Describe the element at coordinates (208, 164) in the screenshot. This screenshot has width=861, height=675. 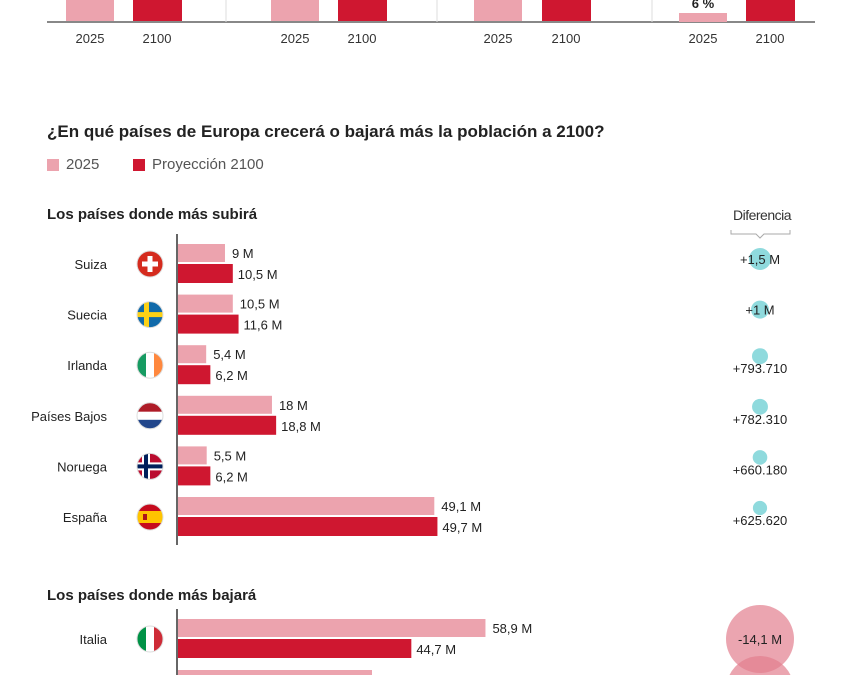
I see `legend-label: Proyección 2100` at that location.